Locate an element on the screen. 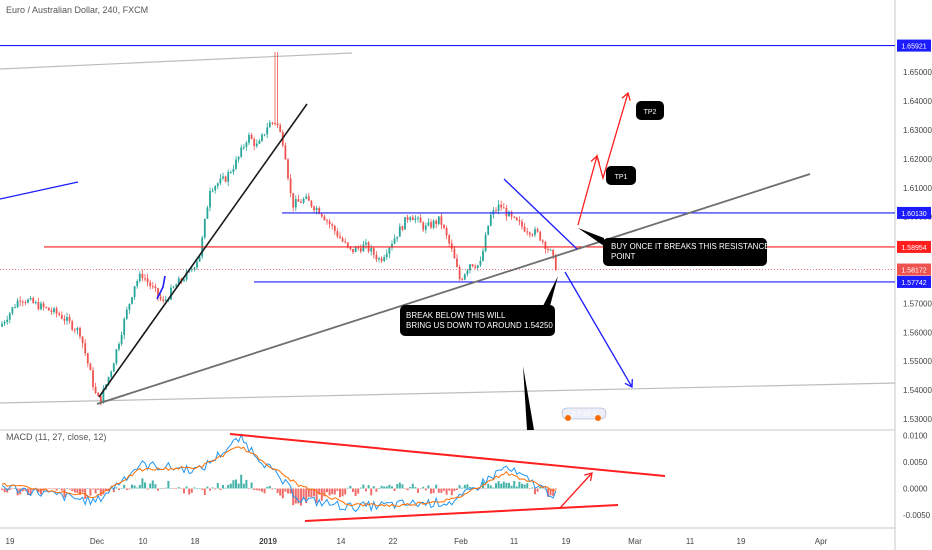  black-up-trend-line is located at coordinates (203, 250).